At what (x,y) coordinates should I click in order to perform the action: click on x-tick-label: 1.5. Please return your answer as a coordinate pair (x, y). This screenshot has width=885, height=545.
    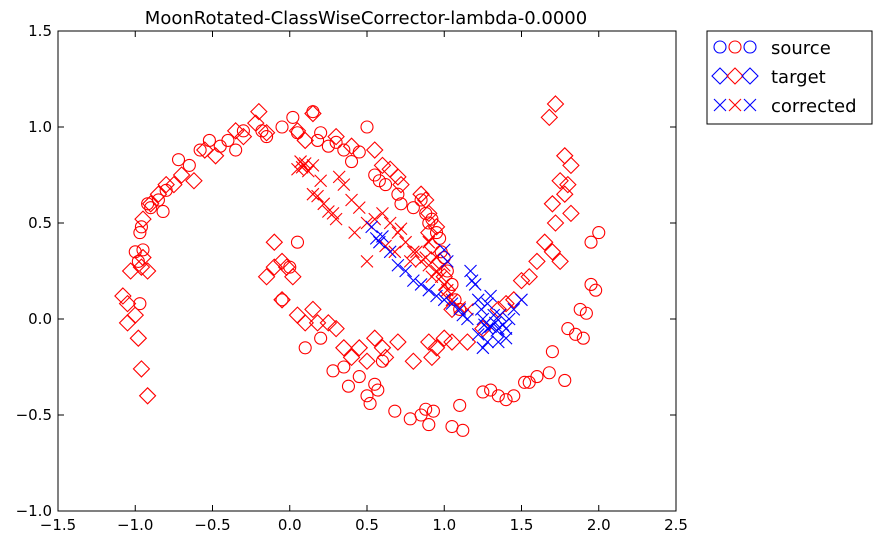
    Looking at the image, I should click on (522, 525).